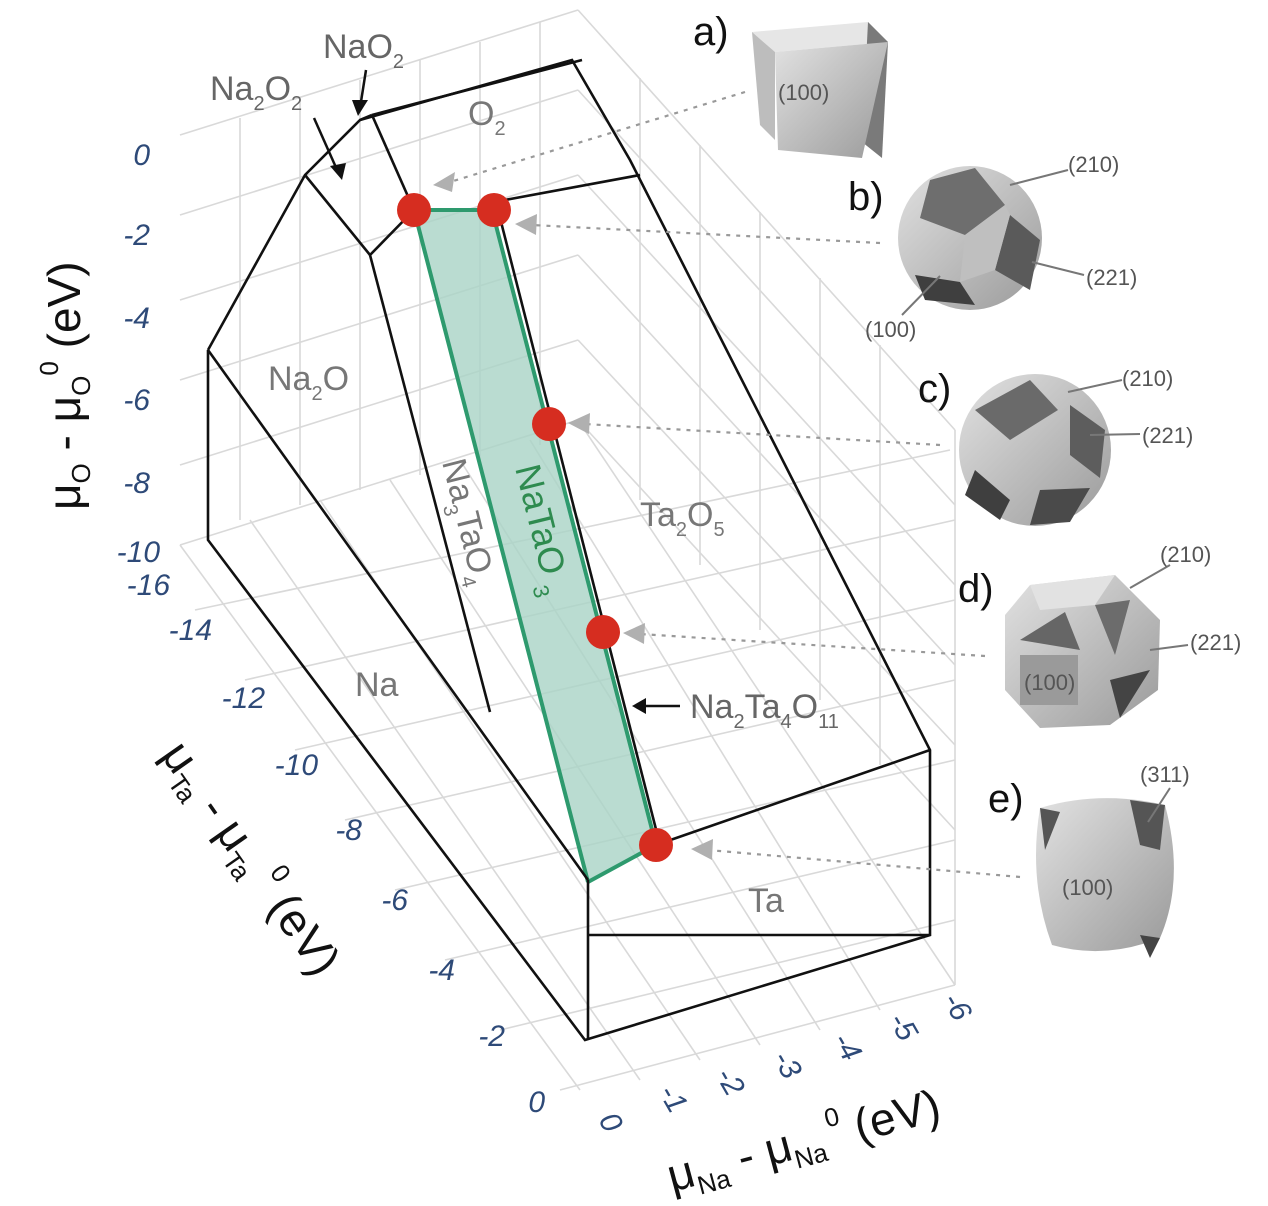 The height and width of the screenshot is (1206, 1268). I want to click on panel-label: c), so click(934, 389).